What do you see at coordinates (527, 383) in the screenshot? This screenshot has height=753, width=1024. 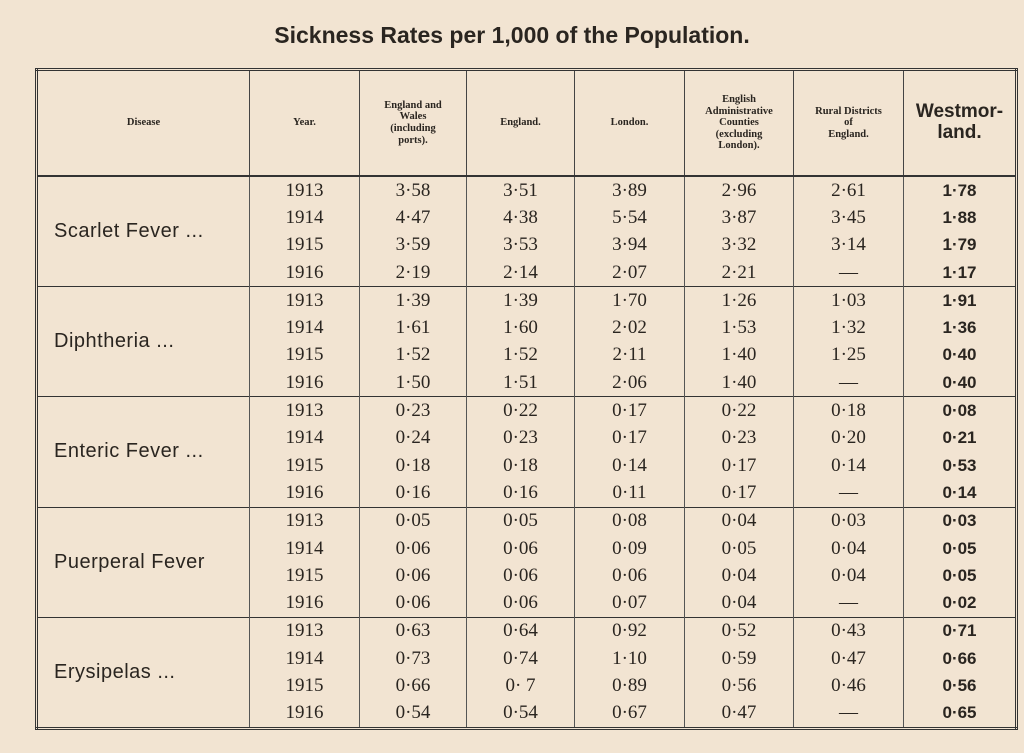 I see `data-row: 1916 1·50 1·51 2·06 1·40—0·40` at bounding box center [527, 383].